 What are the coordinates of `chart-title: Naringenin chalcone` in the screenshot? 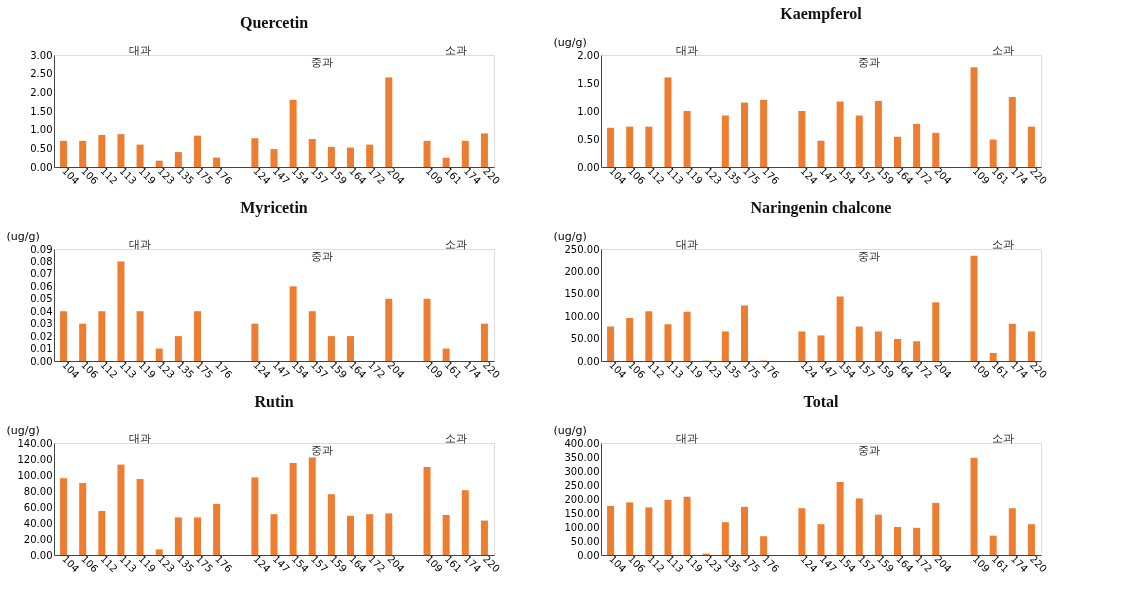 It's located at (821, 208).